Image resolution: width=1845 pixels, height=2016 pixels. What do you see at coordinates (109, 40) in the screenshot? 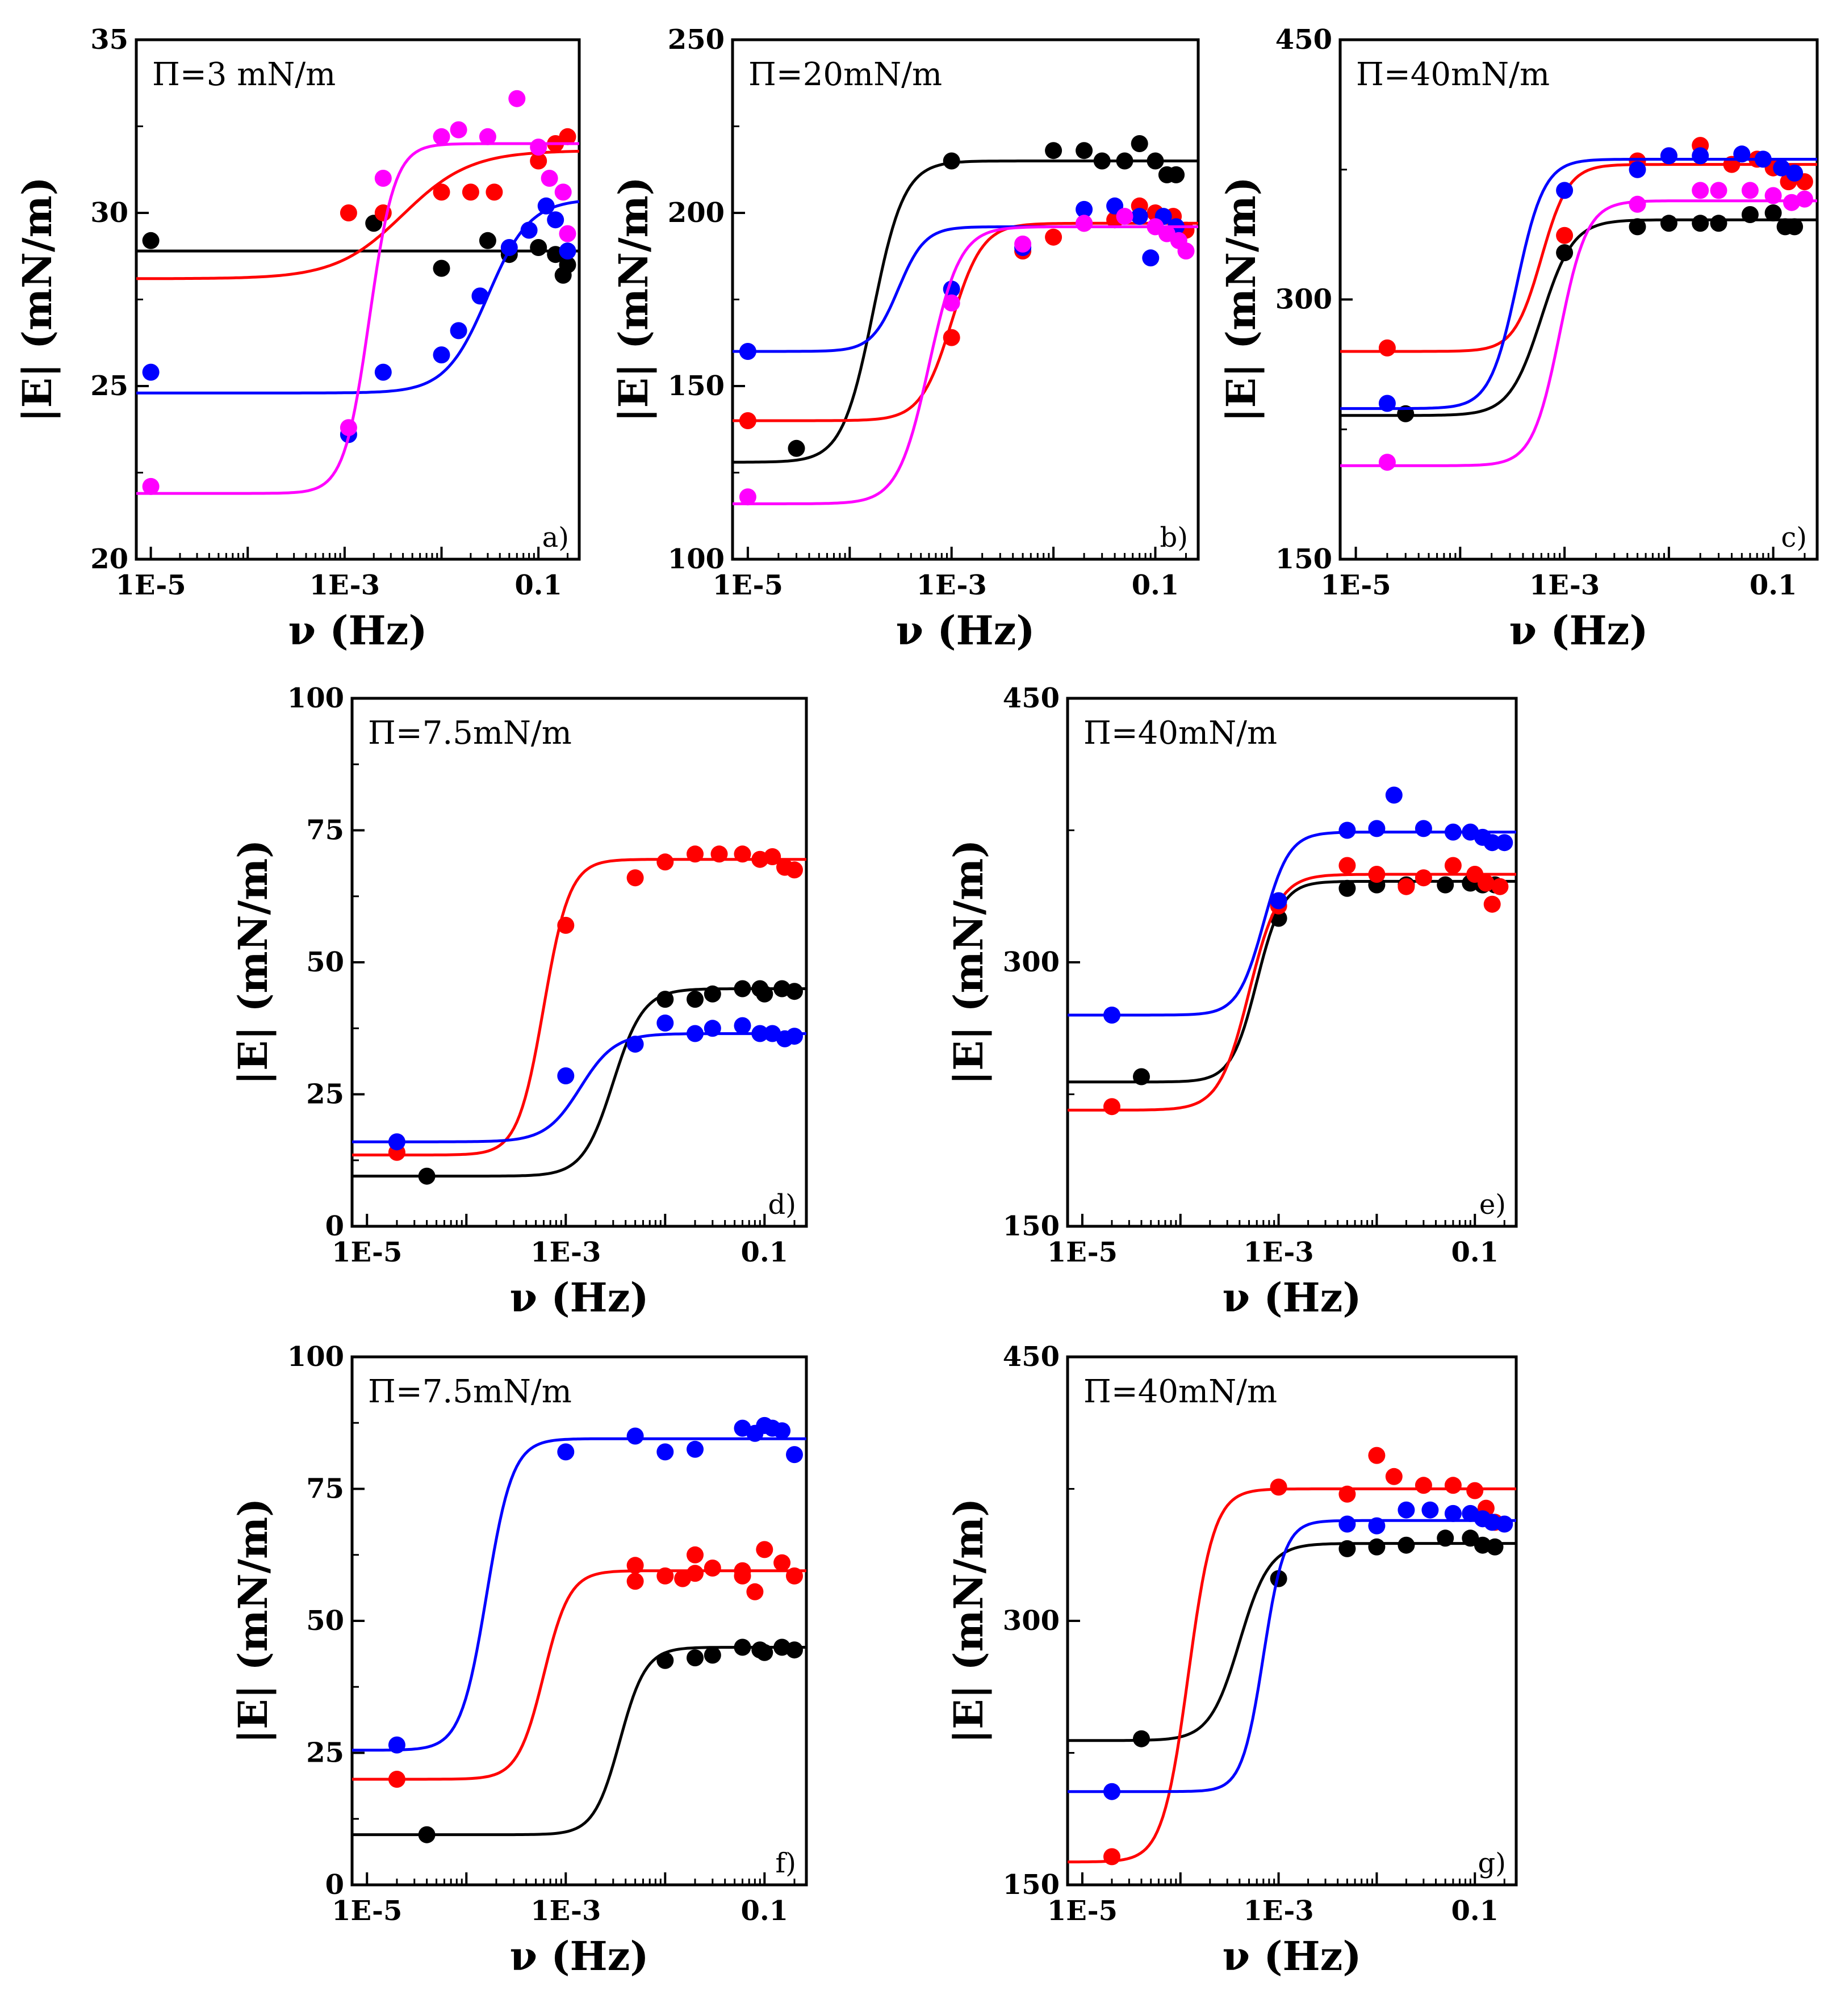
I see `y-tick-label: 35` at bounding box center [109, 40].